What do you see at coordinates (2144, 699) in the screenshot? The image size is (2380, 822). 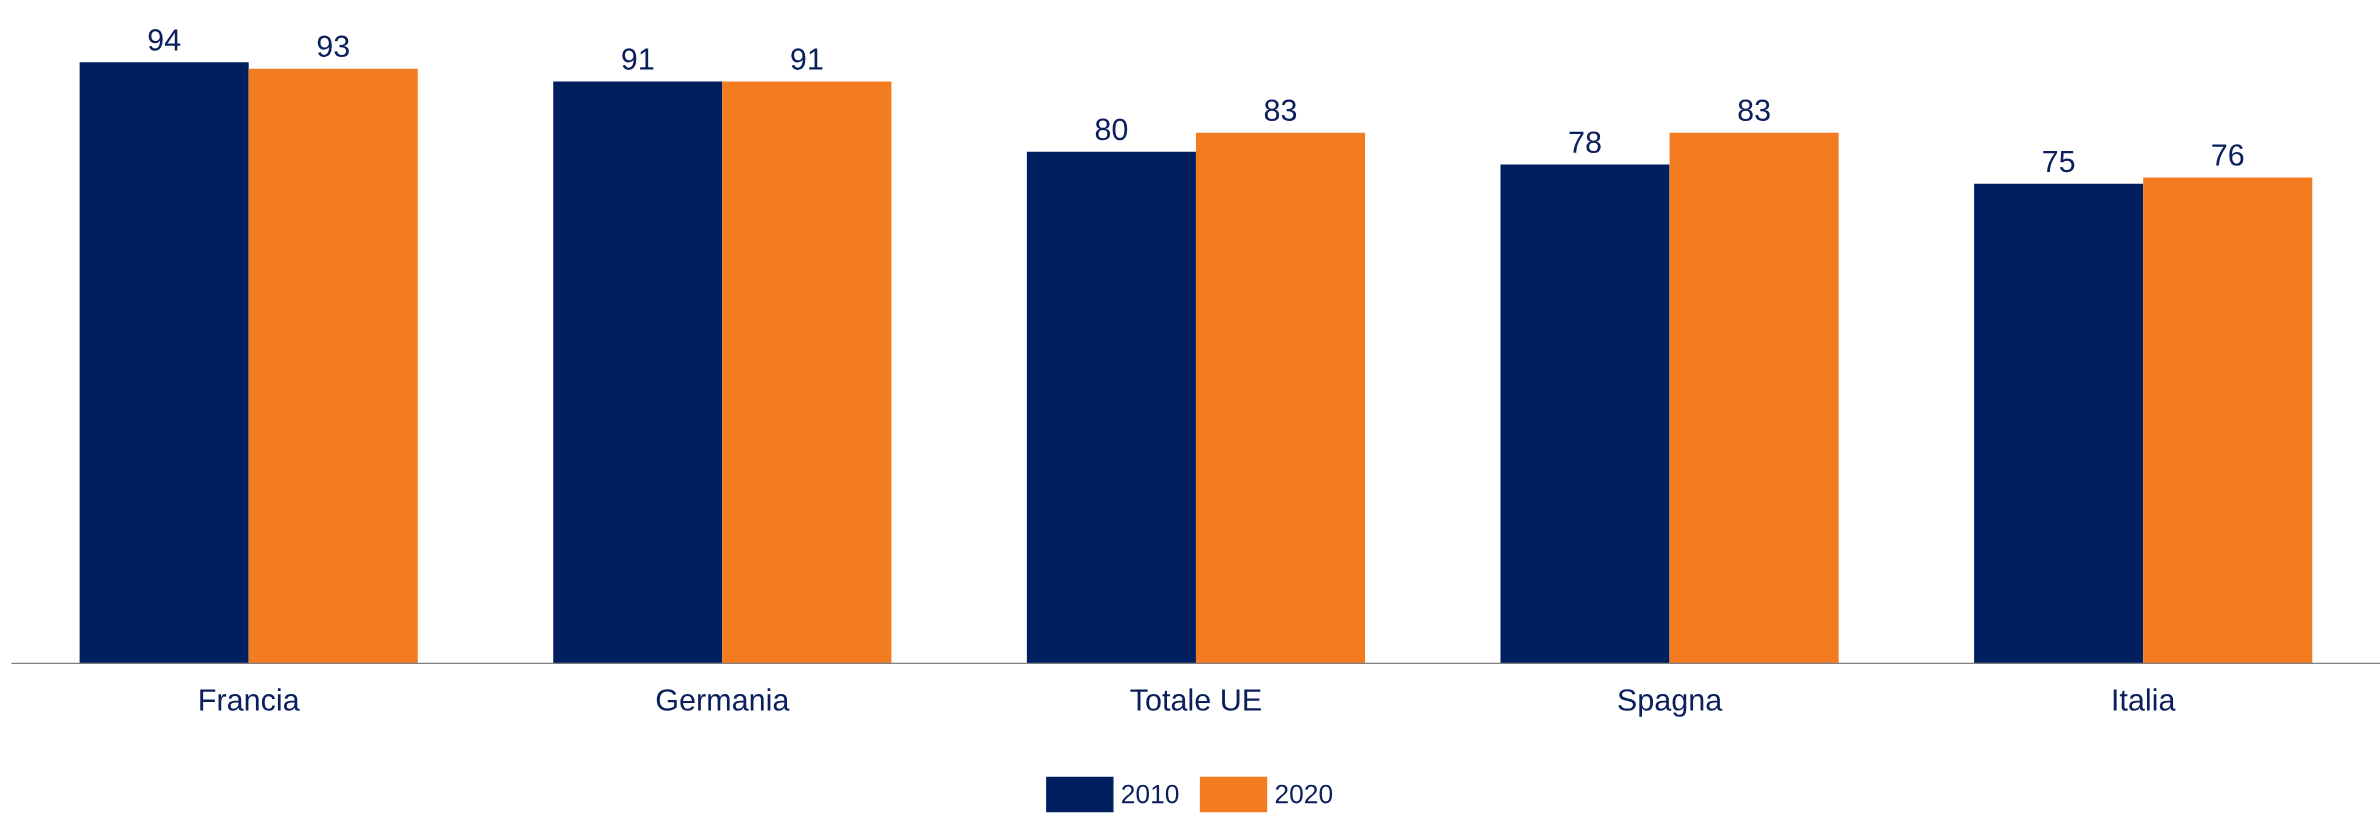 I see `x-tick-label: Italia` at bounding box center [2144, 699].